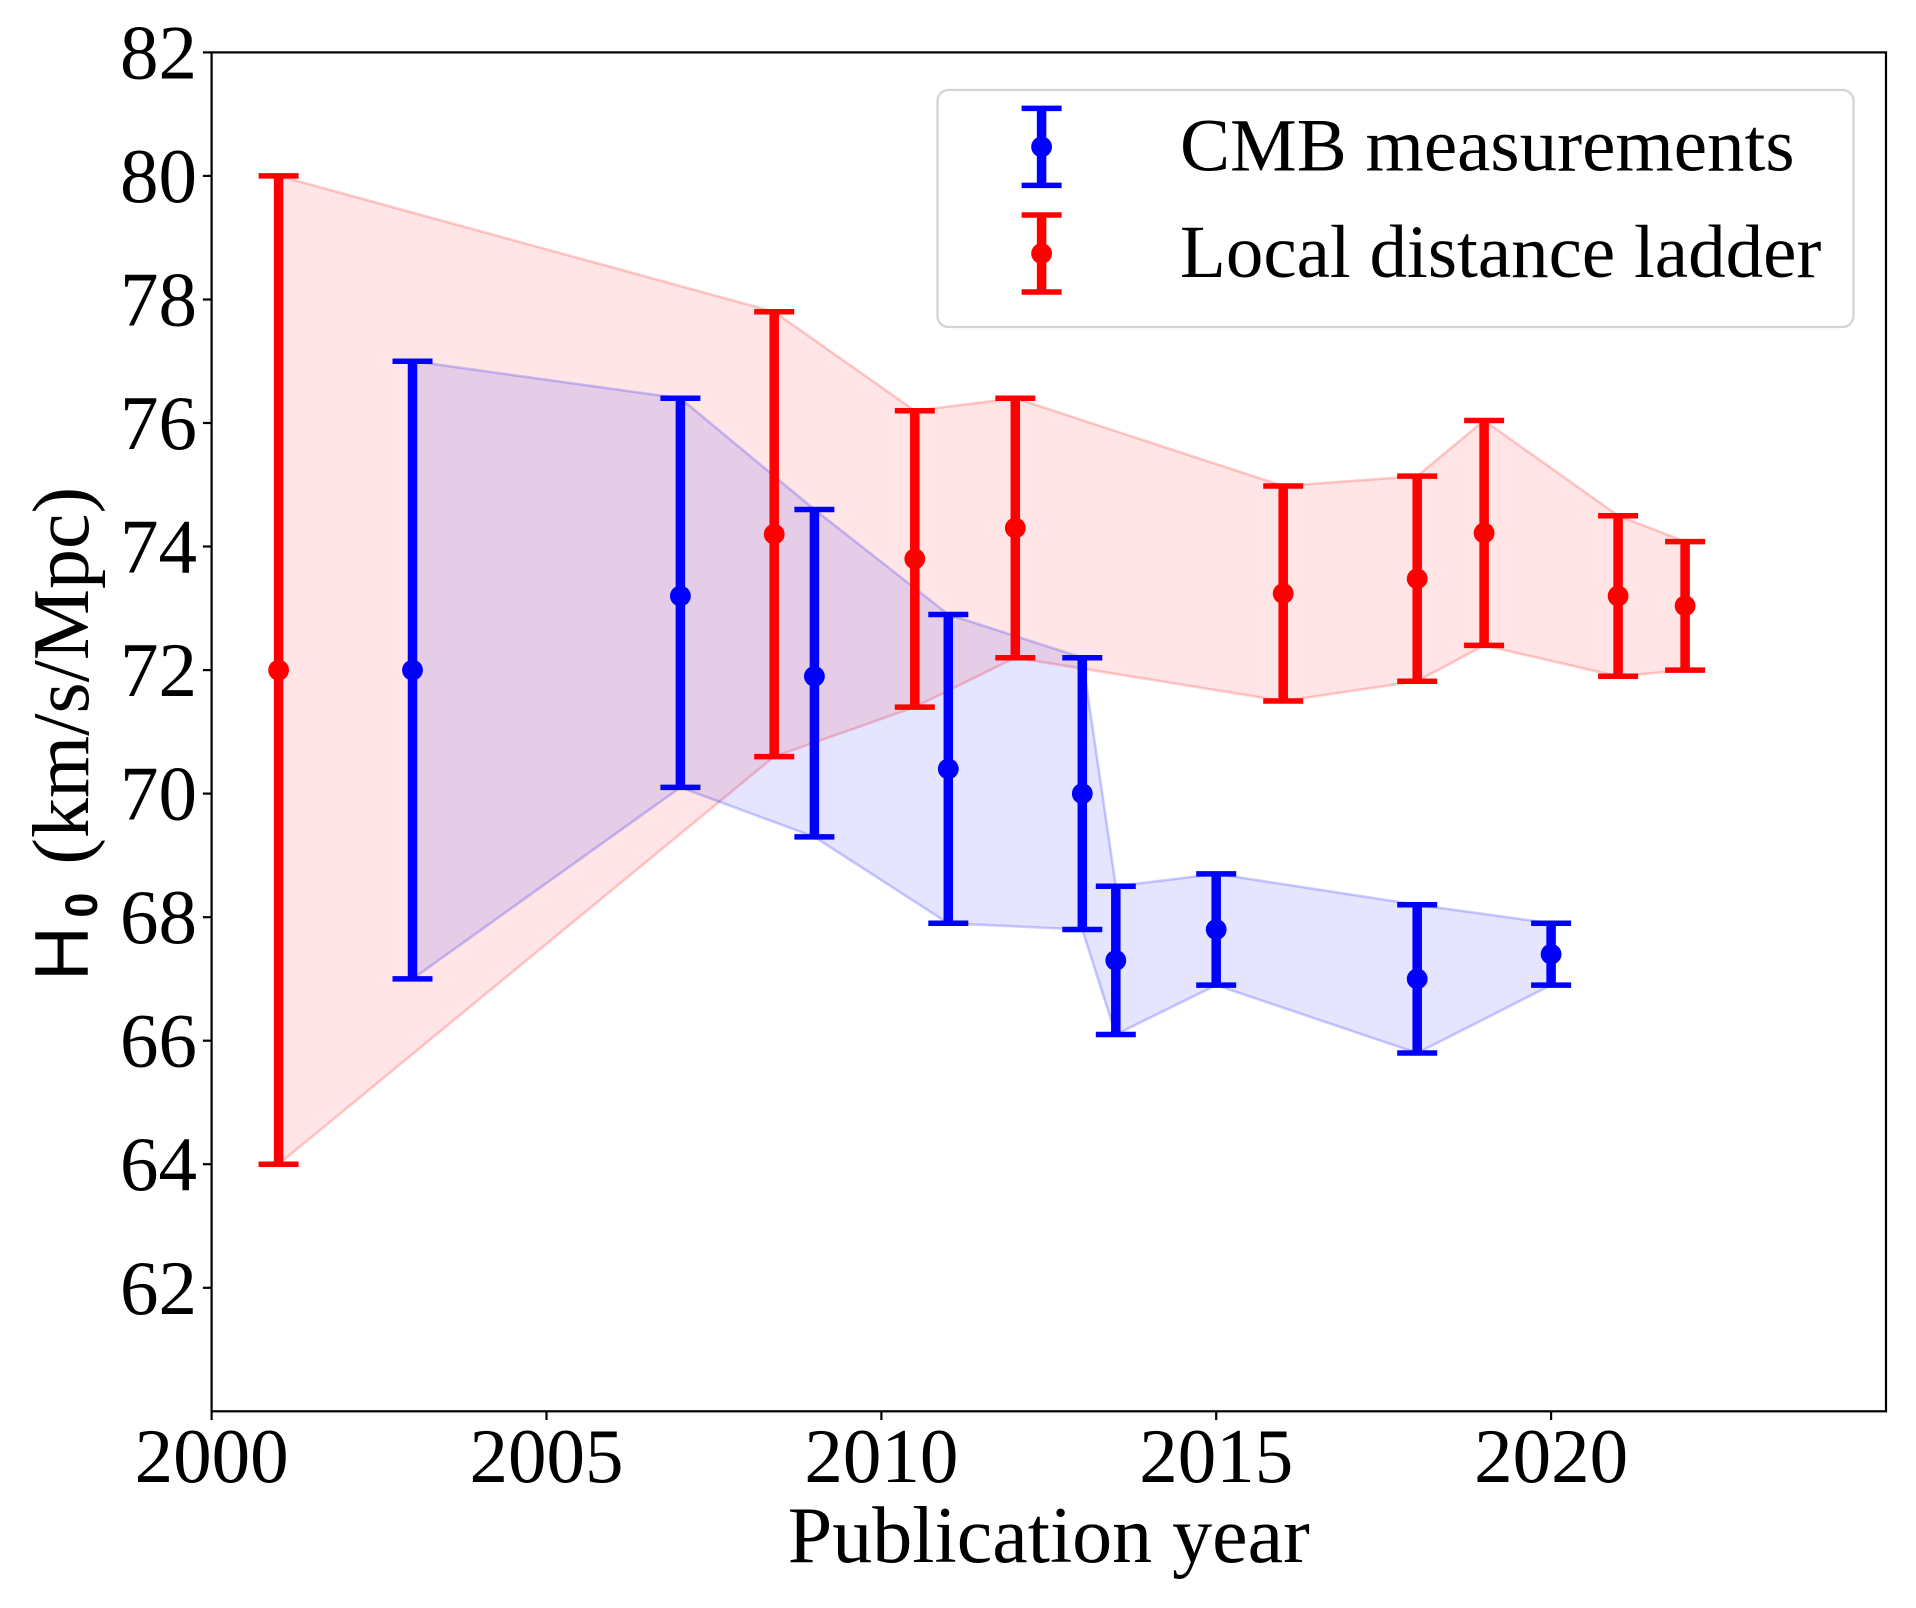 This screenshot has height=1608, width=1916. Describe the element at coordinates (158, 300) in the screenshot. I see `svg-text: 78` at that location.